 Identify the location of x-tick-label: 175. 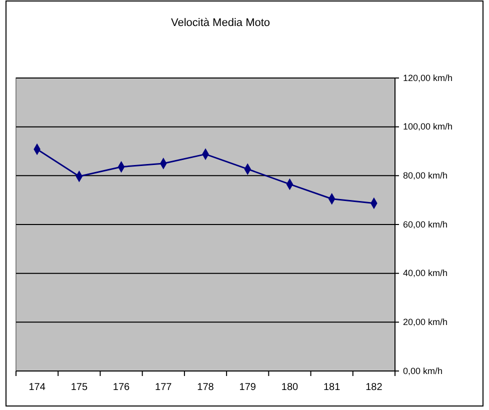
(79, 388).